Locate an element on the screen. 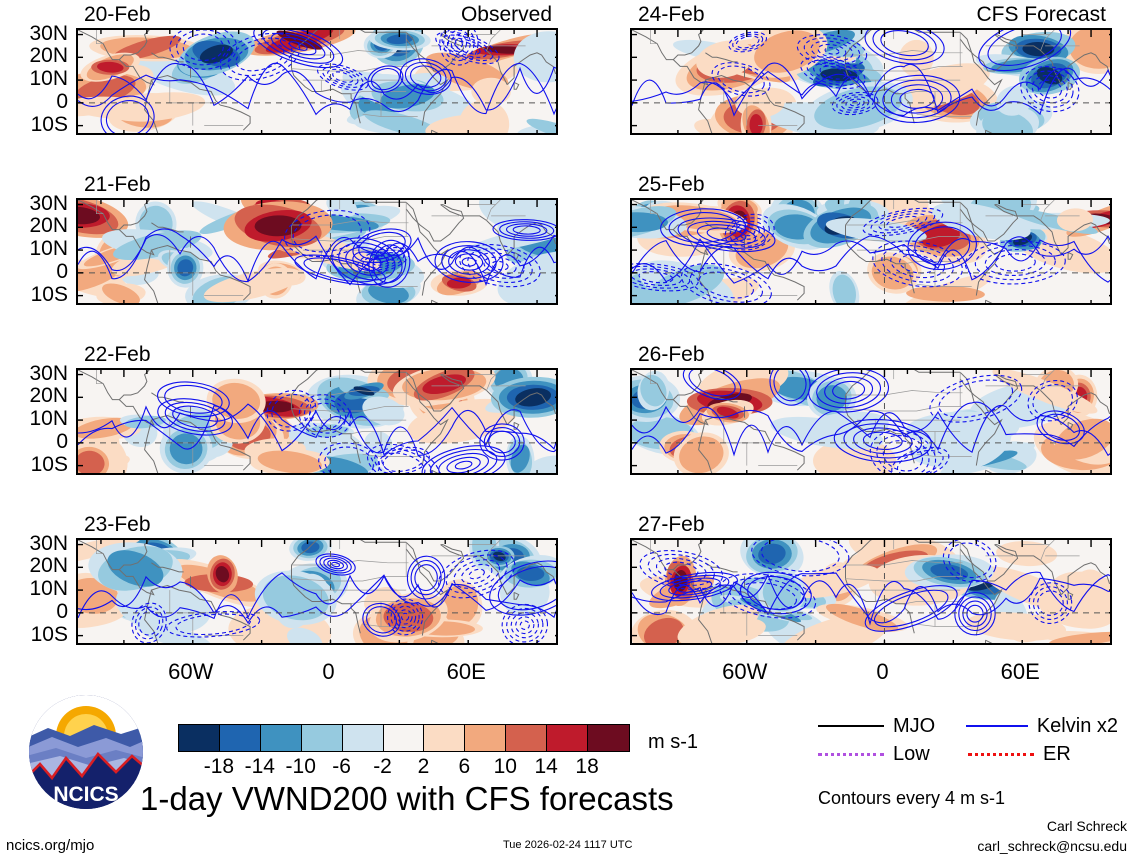 The height and width of the screenshot is (860, 1135). map-panel-21-feb is located at coordinates (317, 251).